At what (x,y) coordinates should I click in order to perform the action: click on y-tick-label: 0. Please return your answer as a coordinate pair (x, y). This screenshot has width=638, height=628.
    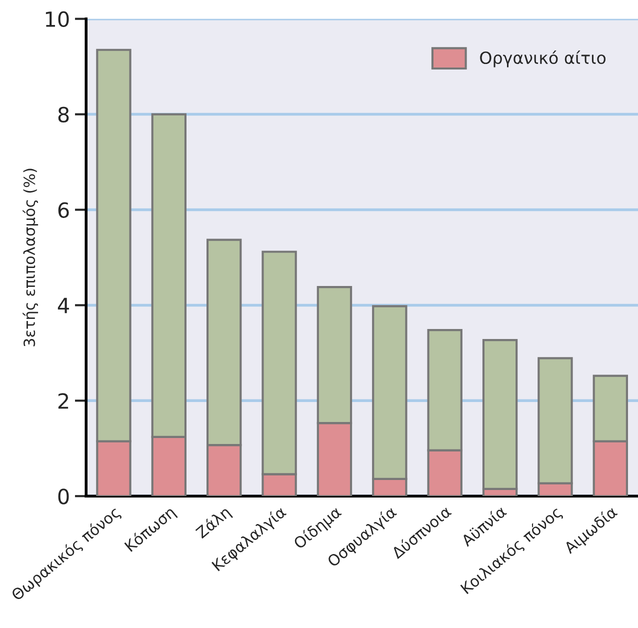
    Looking at the image, I should click on (63, 496).